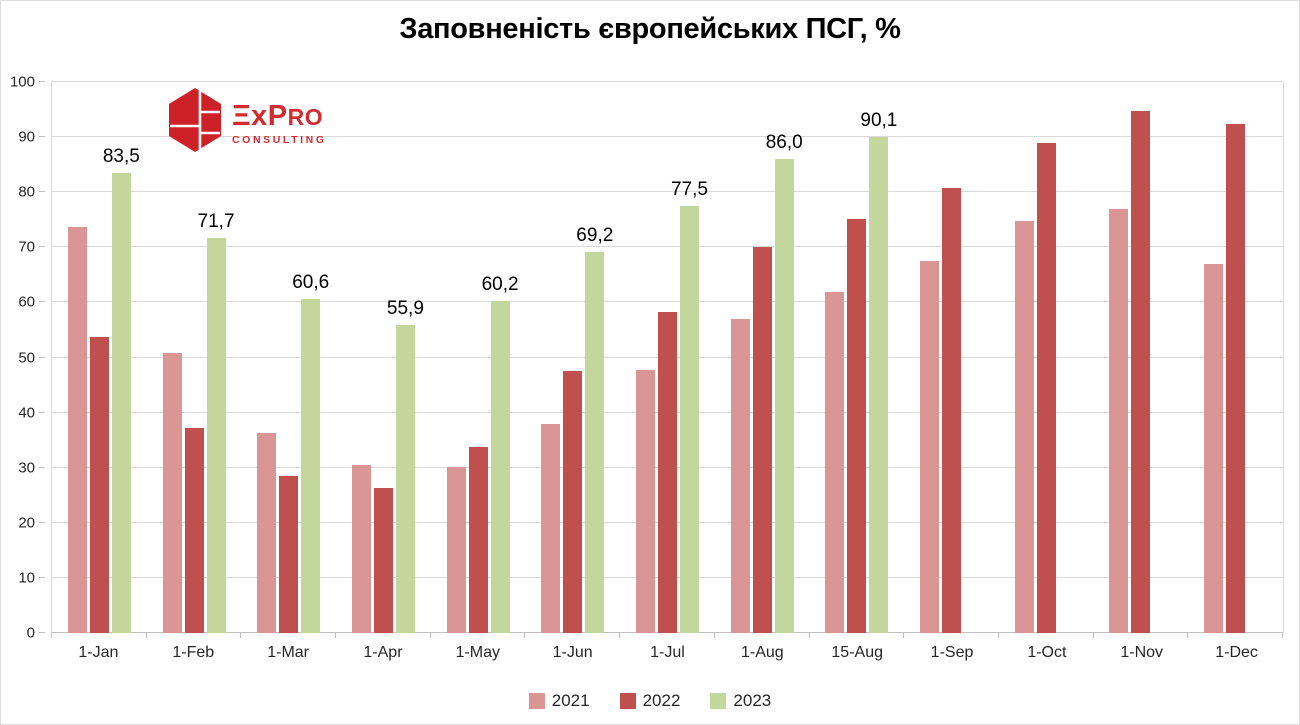 The image size is (1300, 725). Describe the element at coordinates (667, 652) in the screenshot. I see `x-label-1-Jul: 1-Jul` at that location.